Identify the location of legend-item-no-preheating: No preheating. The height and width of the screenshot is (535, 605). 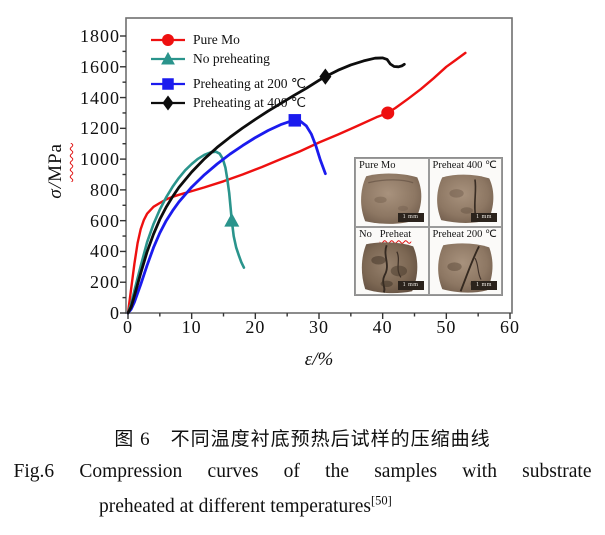
(228, 58).